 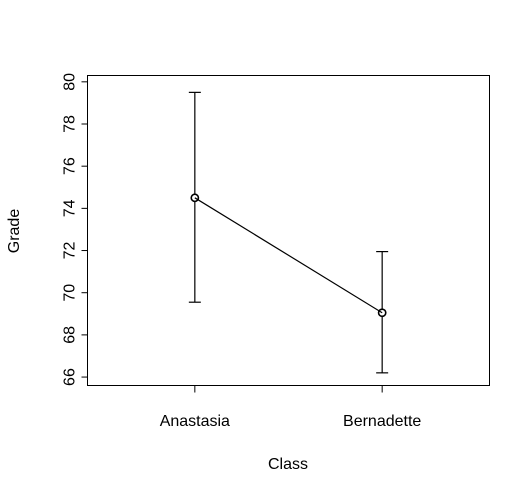 What do you see at coordinates (382, 421) in the screenshot?
I see `x-tick-label: Bernadette` at bounding box center [382, 421].